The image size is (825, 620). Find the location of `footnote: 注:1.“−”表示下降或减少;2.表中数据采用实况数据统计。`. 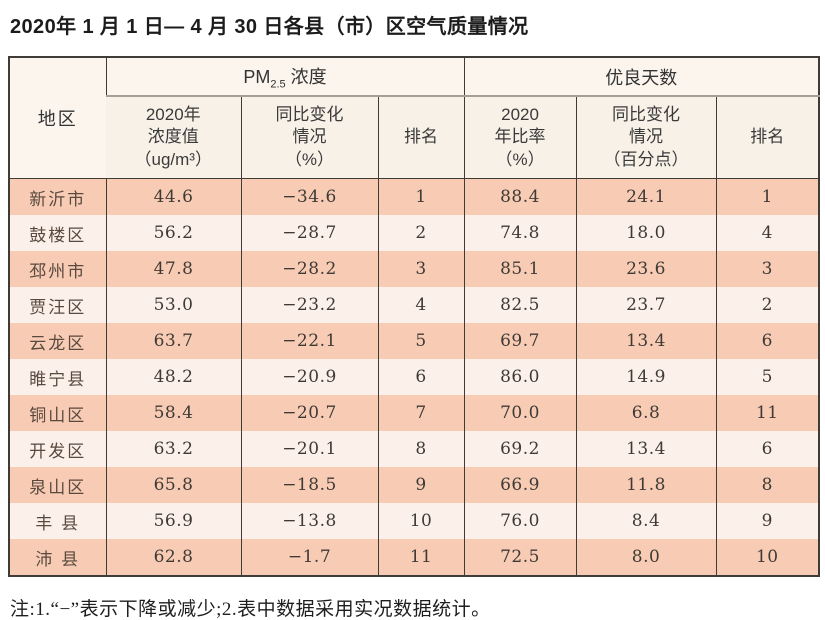

footnote: 注:1.“−”表示下降或减少;2.表中数据采用实况数据统计。 is located at coordinates (250, 609).